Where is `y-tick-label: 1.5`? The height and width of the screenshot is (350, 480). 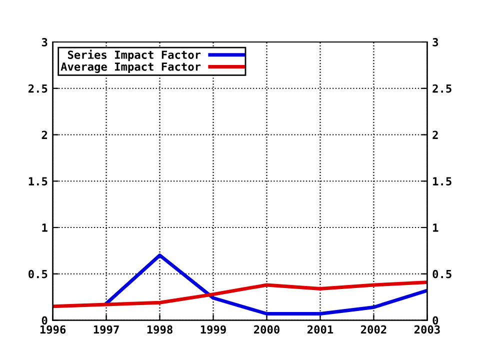 y-tick-label: 1.5 is located at coordinates (38, 181).